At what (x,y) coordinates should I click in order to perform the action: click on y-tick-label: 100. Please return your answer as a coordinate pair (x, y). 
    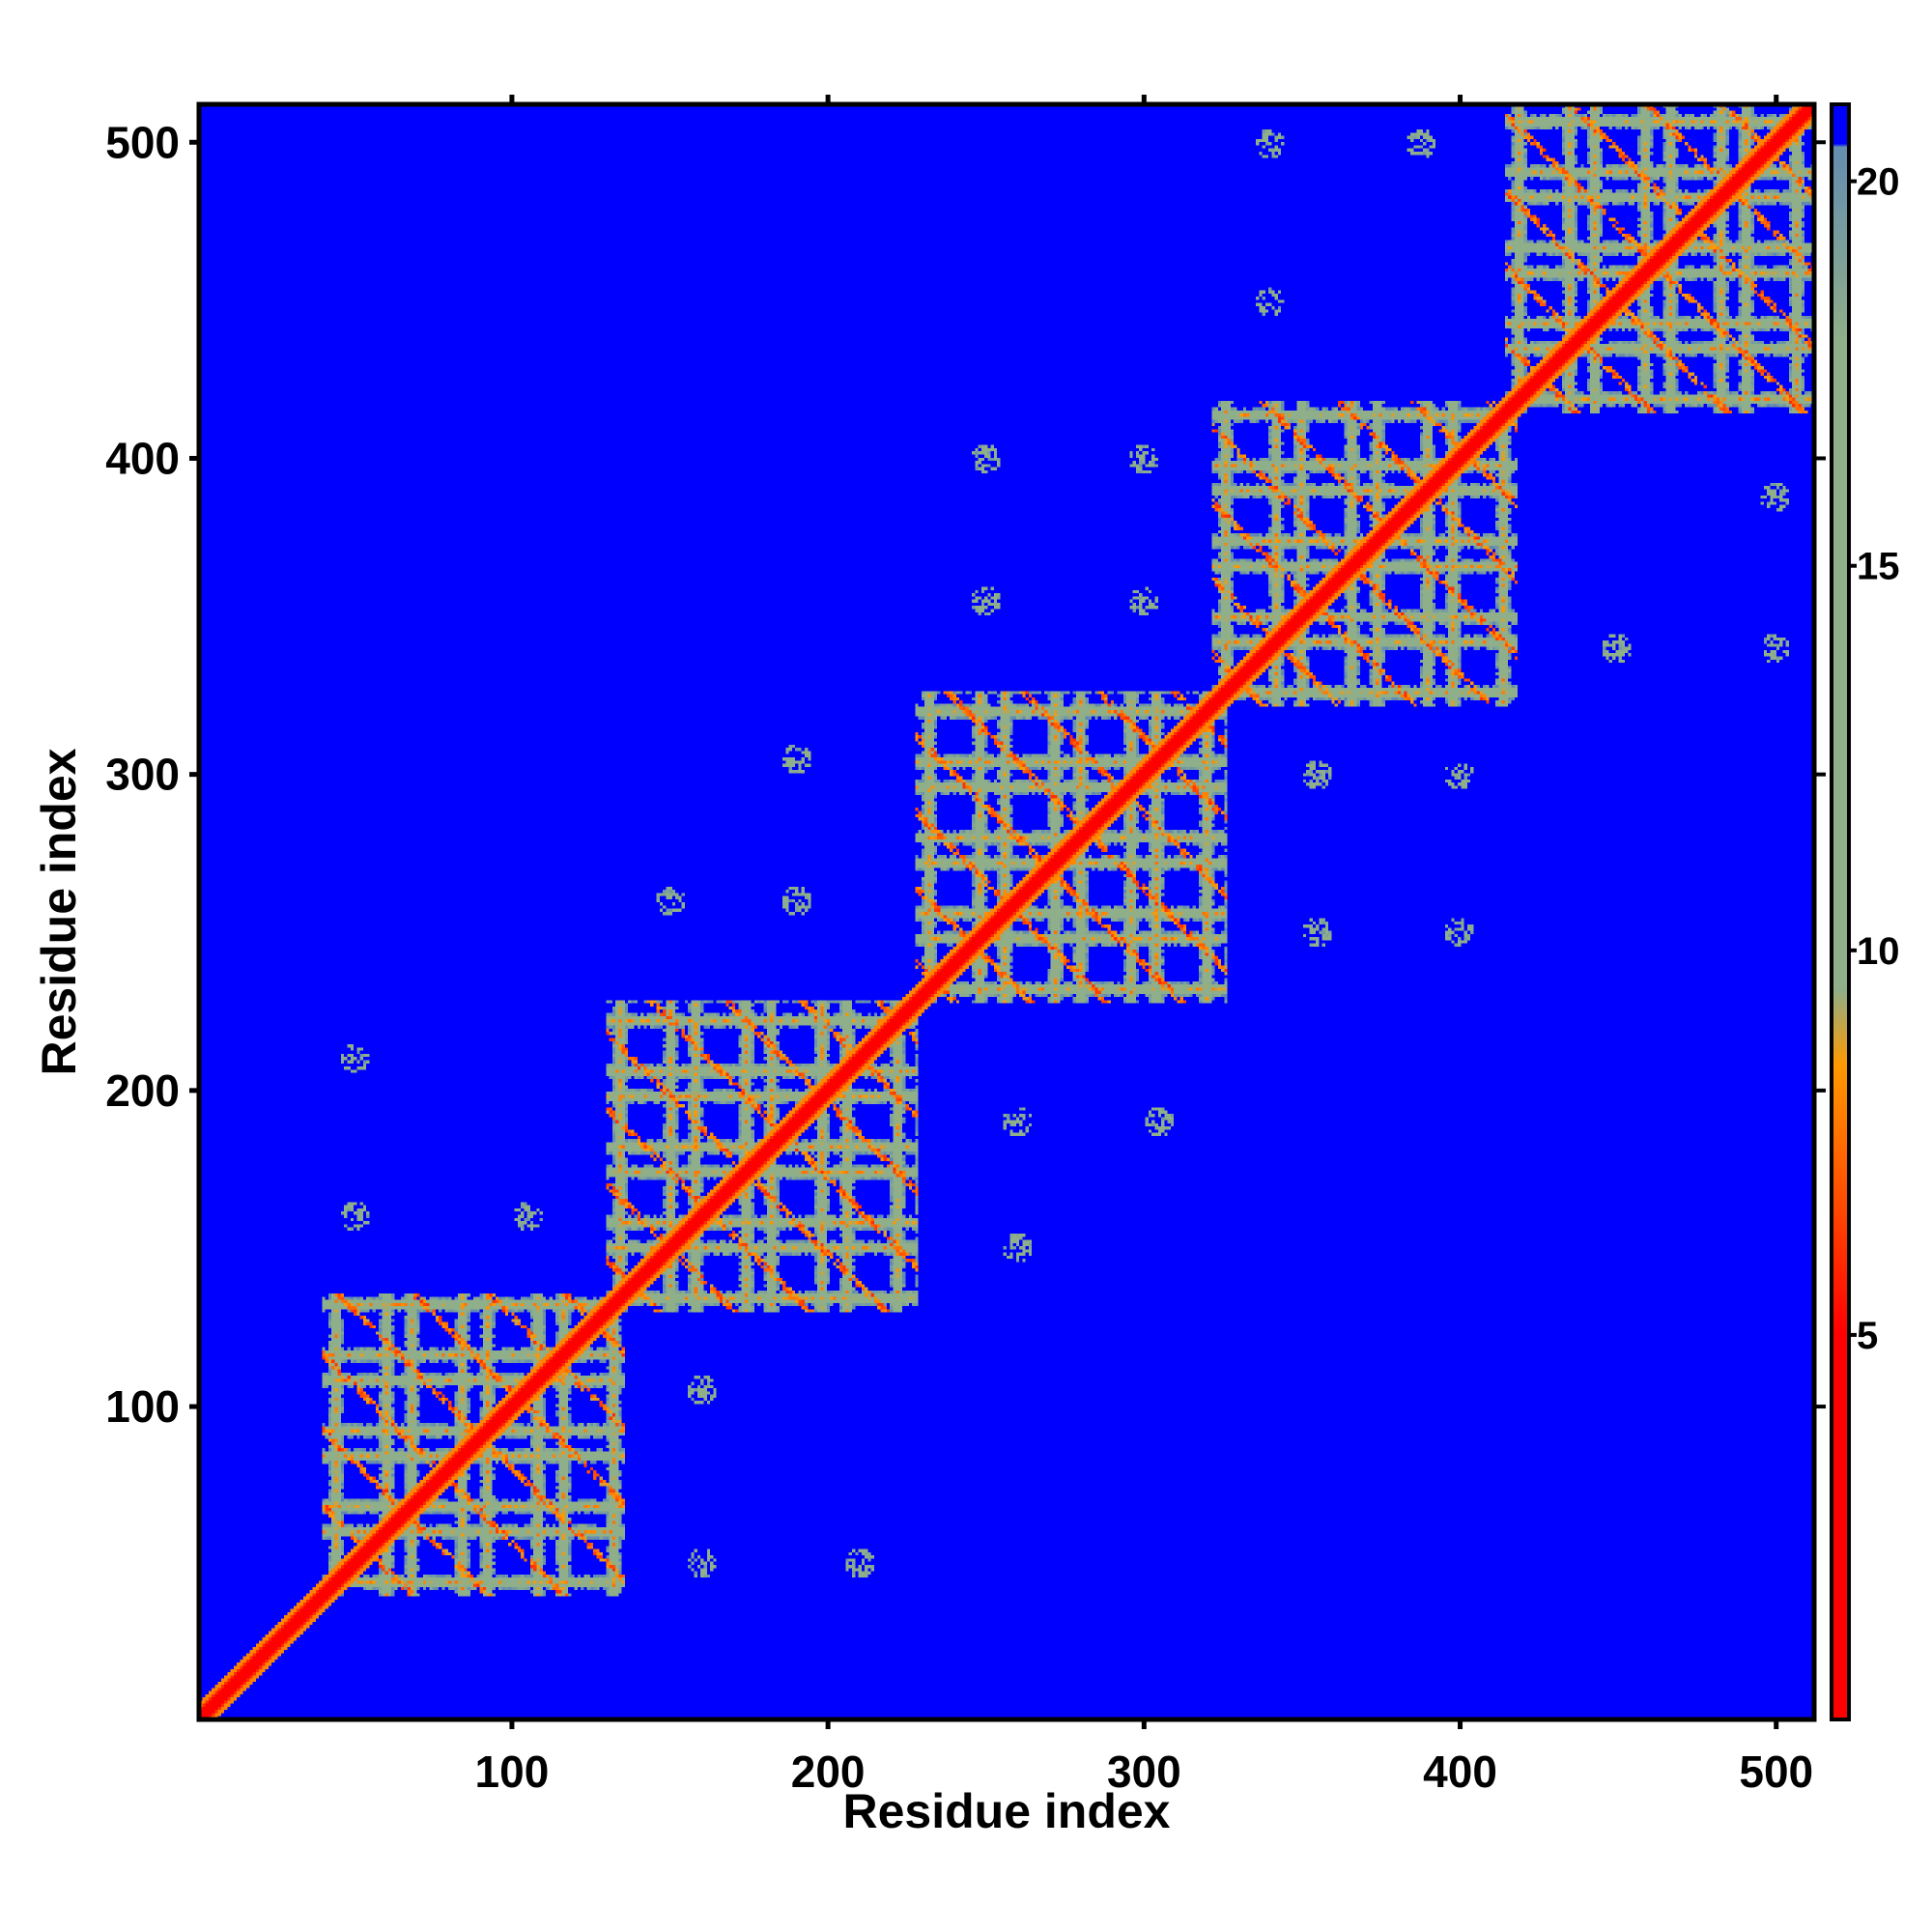
    Looking at the image, I should click on (142, 1406).